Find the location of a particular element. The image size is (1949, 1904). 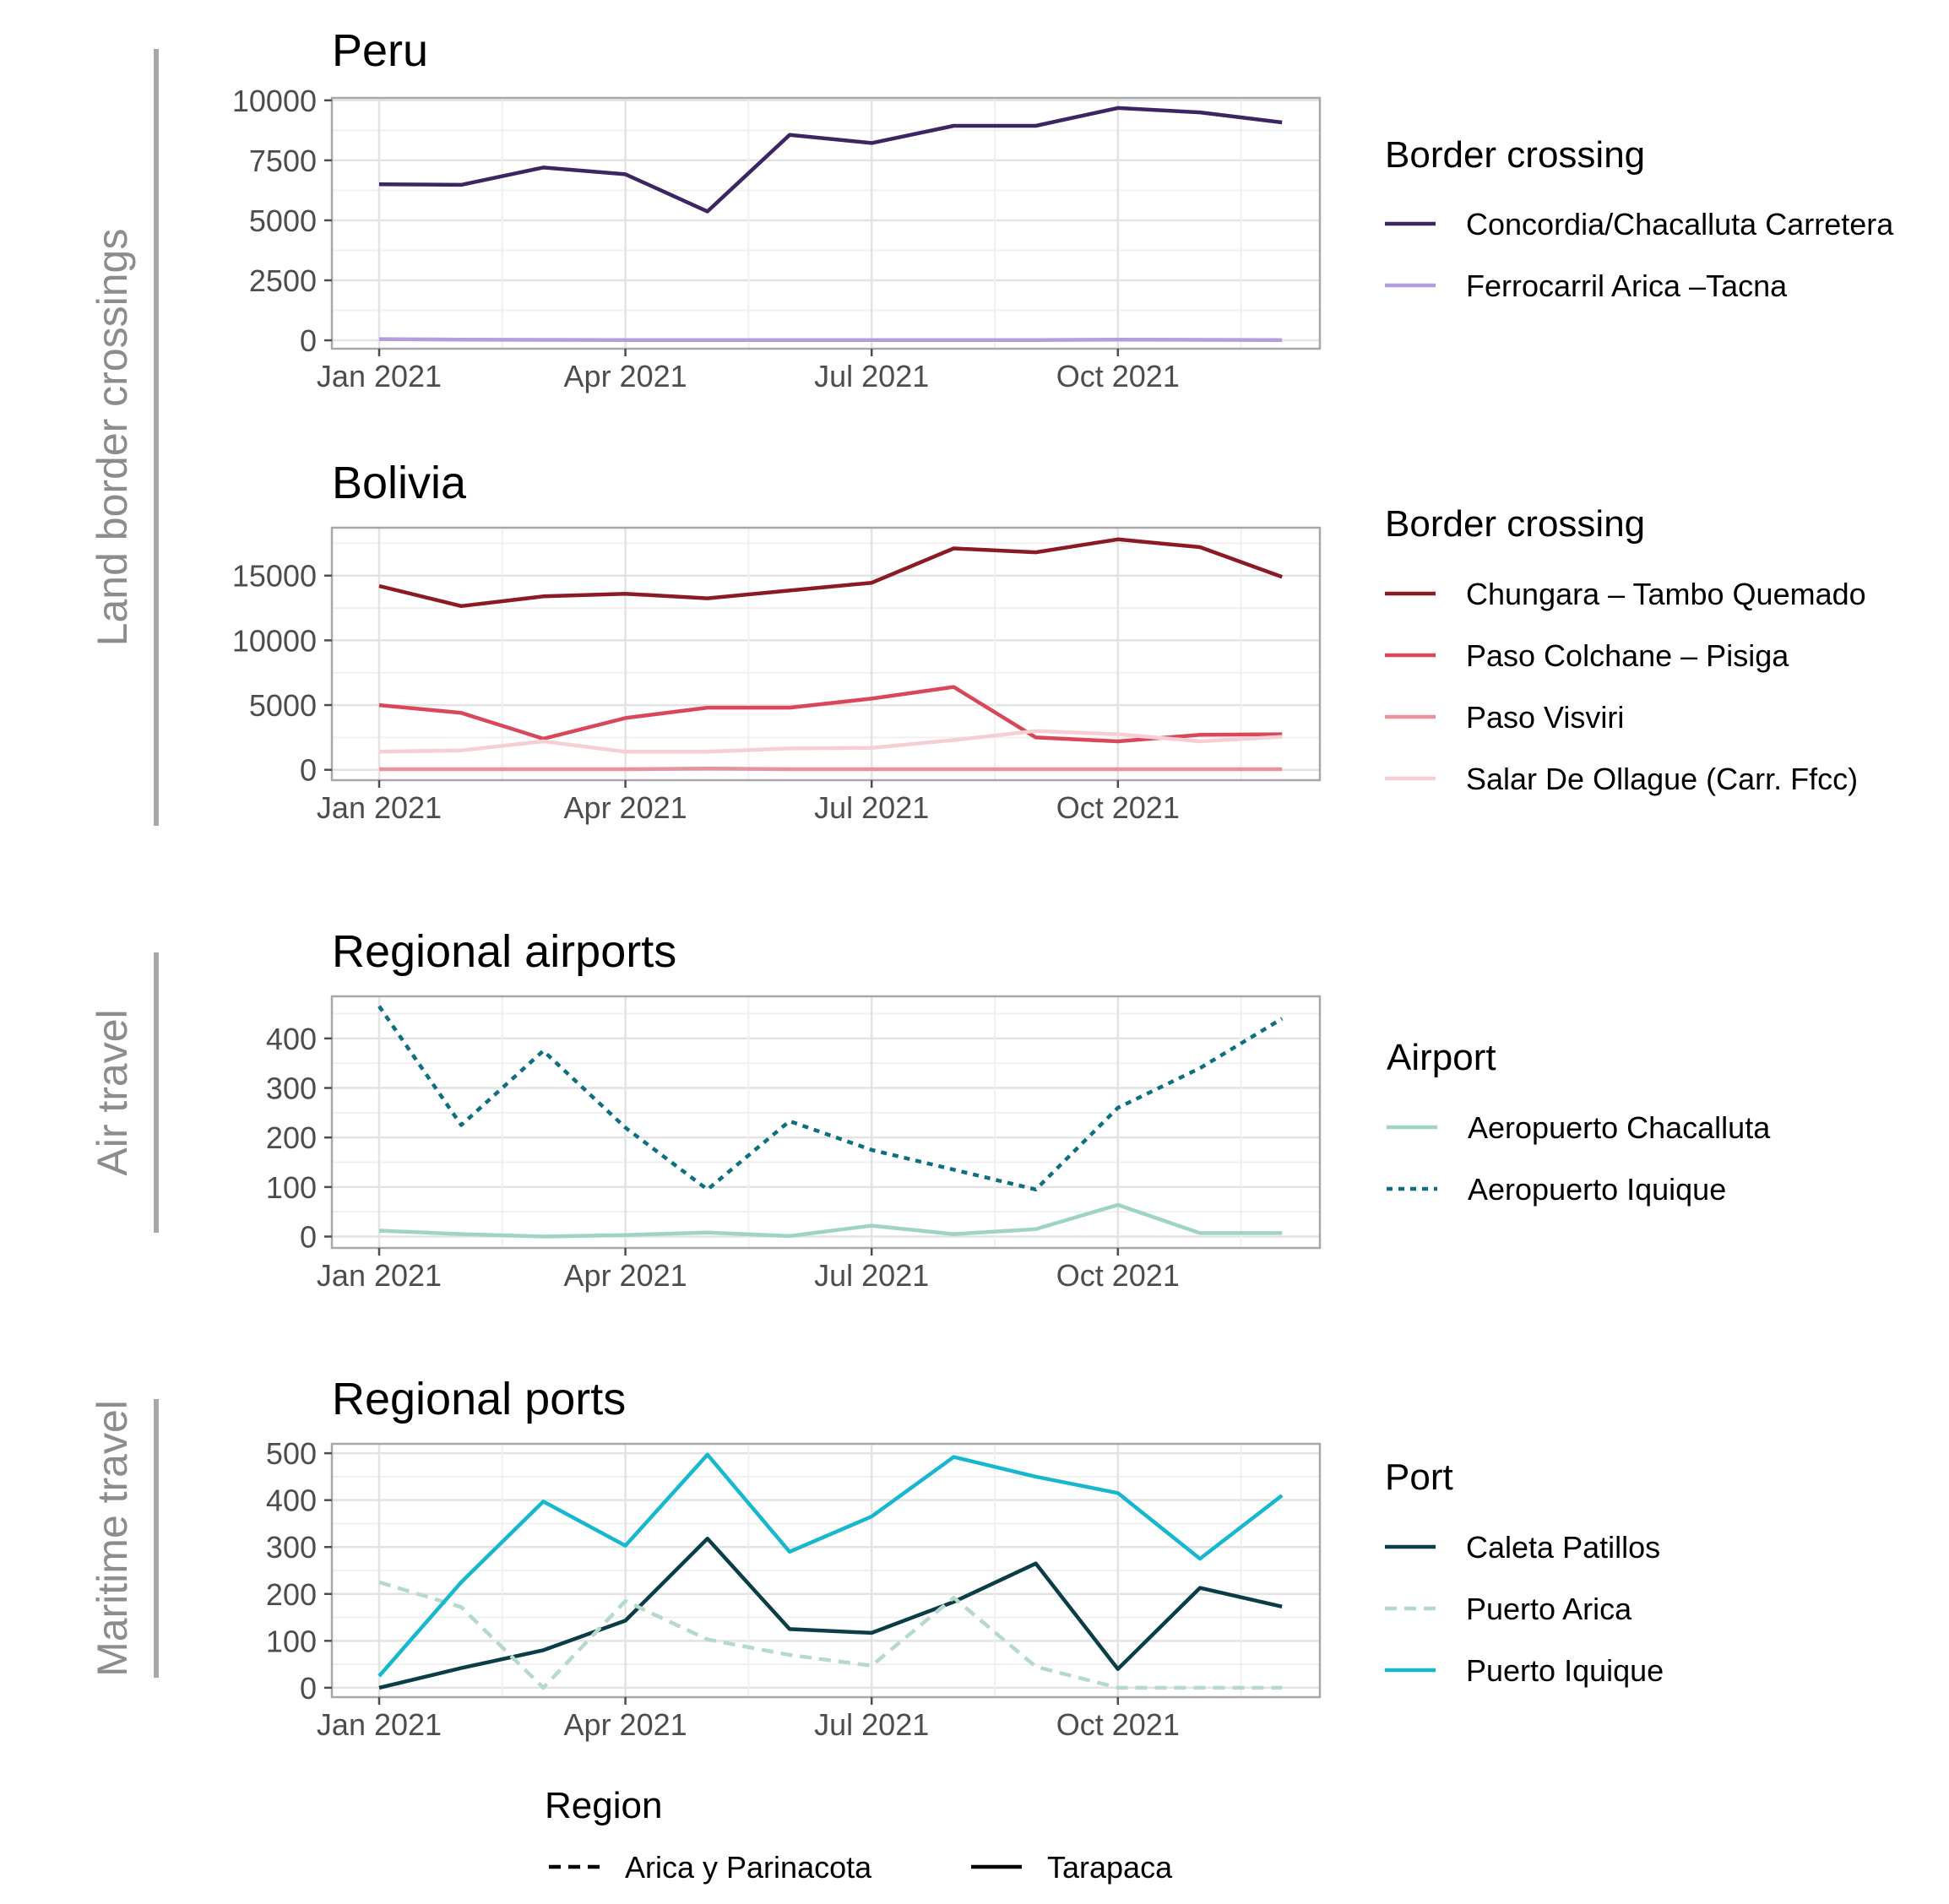

series-line-salar-de-ollague-carr-ffcc is located at coordinates (830, 741).